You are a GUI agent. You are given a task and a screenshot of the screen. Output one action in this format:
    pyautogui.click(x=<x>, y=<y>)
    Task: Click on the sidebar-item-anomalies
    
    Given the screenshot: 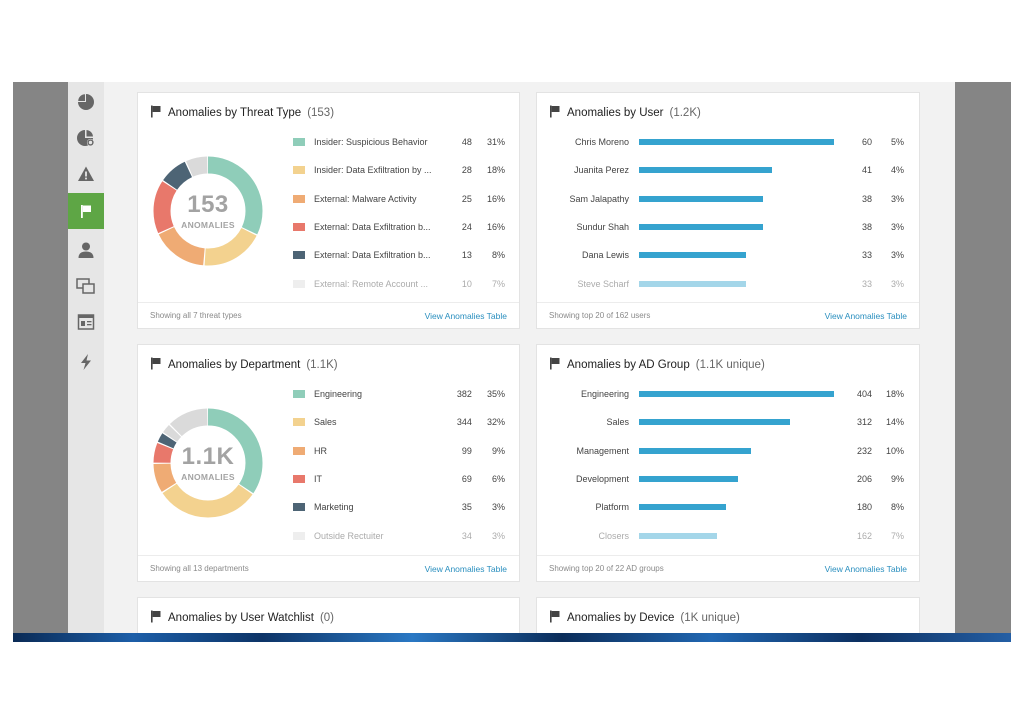 What is the action you would take?
    pyautogui.click(x=86, y=211)
    